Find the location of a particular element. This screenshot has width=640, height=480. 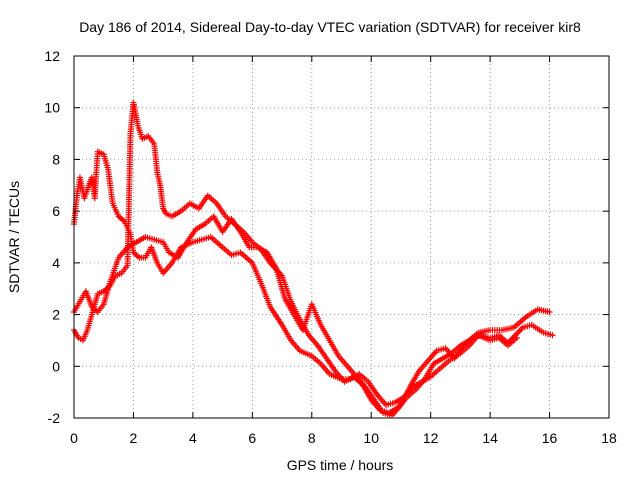

x-axis-title: GPS time / hours is located at coordinates (340, 465).